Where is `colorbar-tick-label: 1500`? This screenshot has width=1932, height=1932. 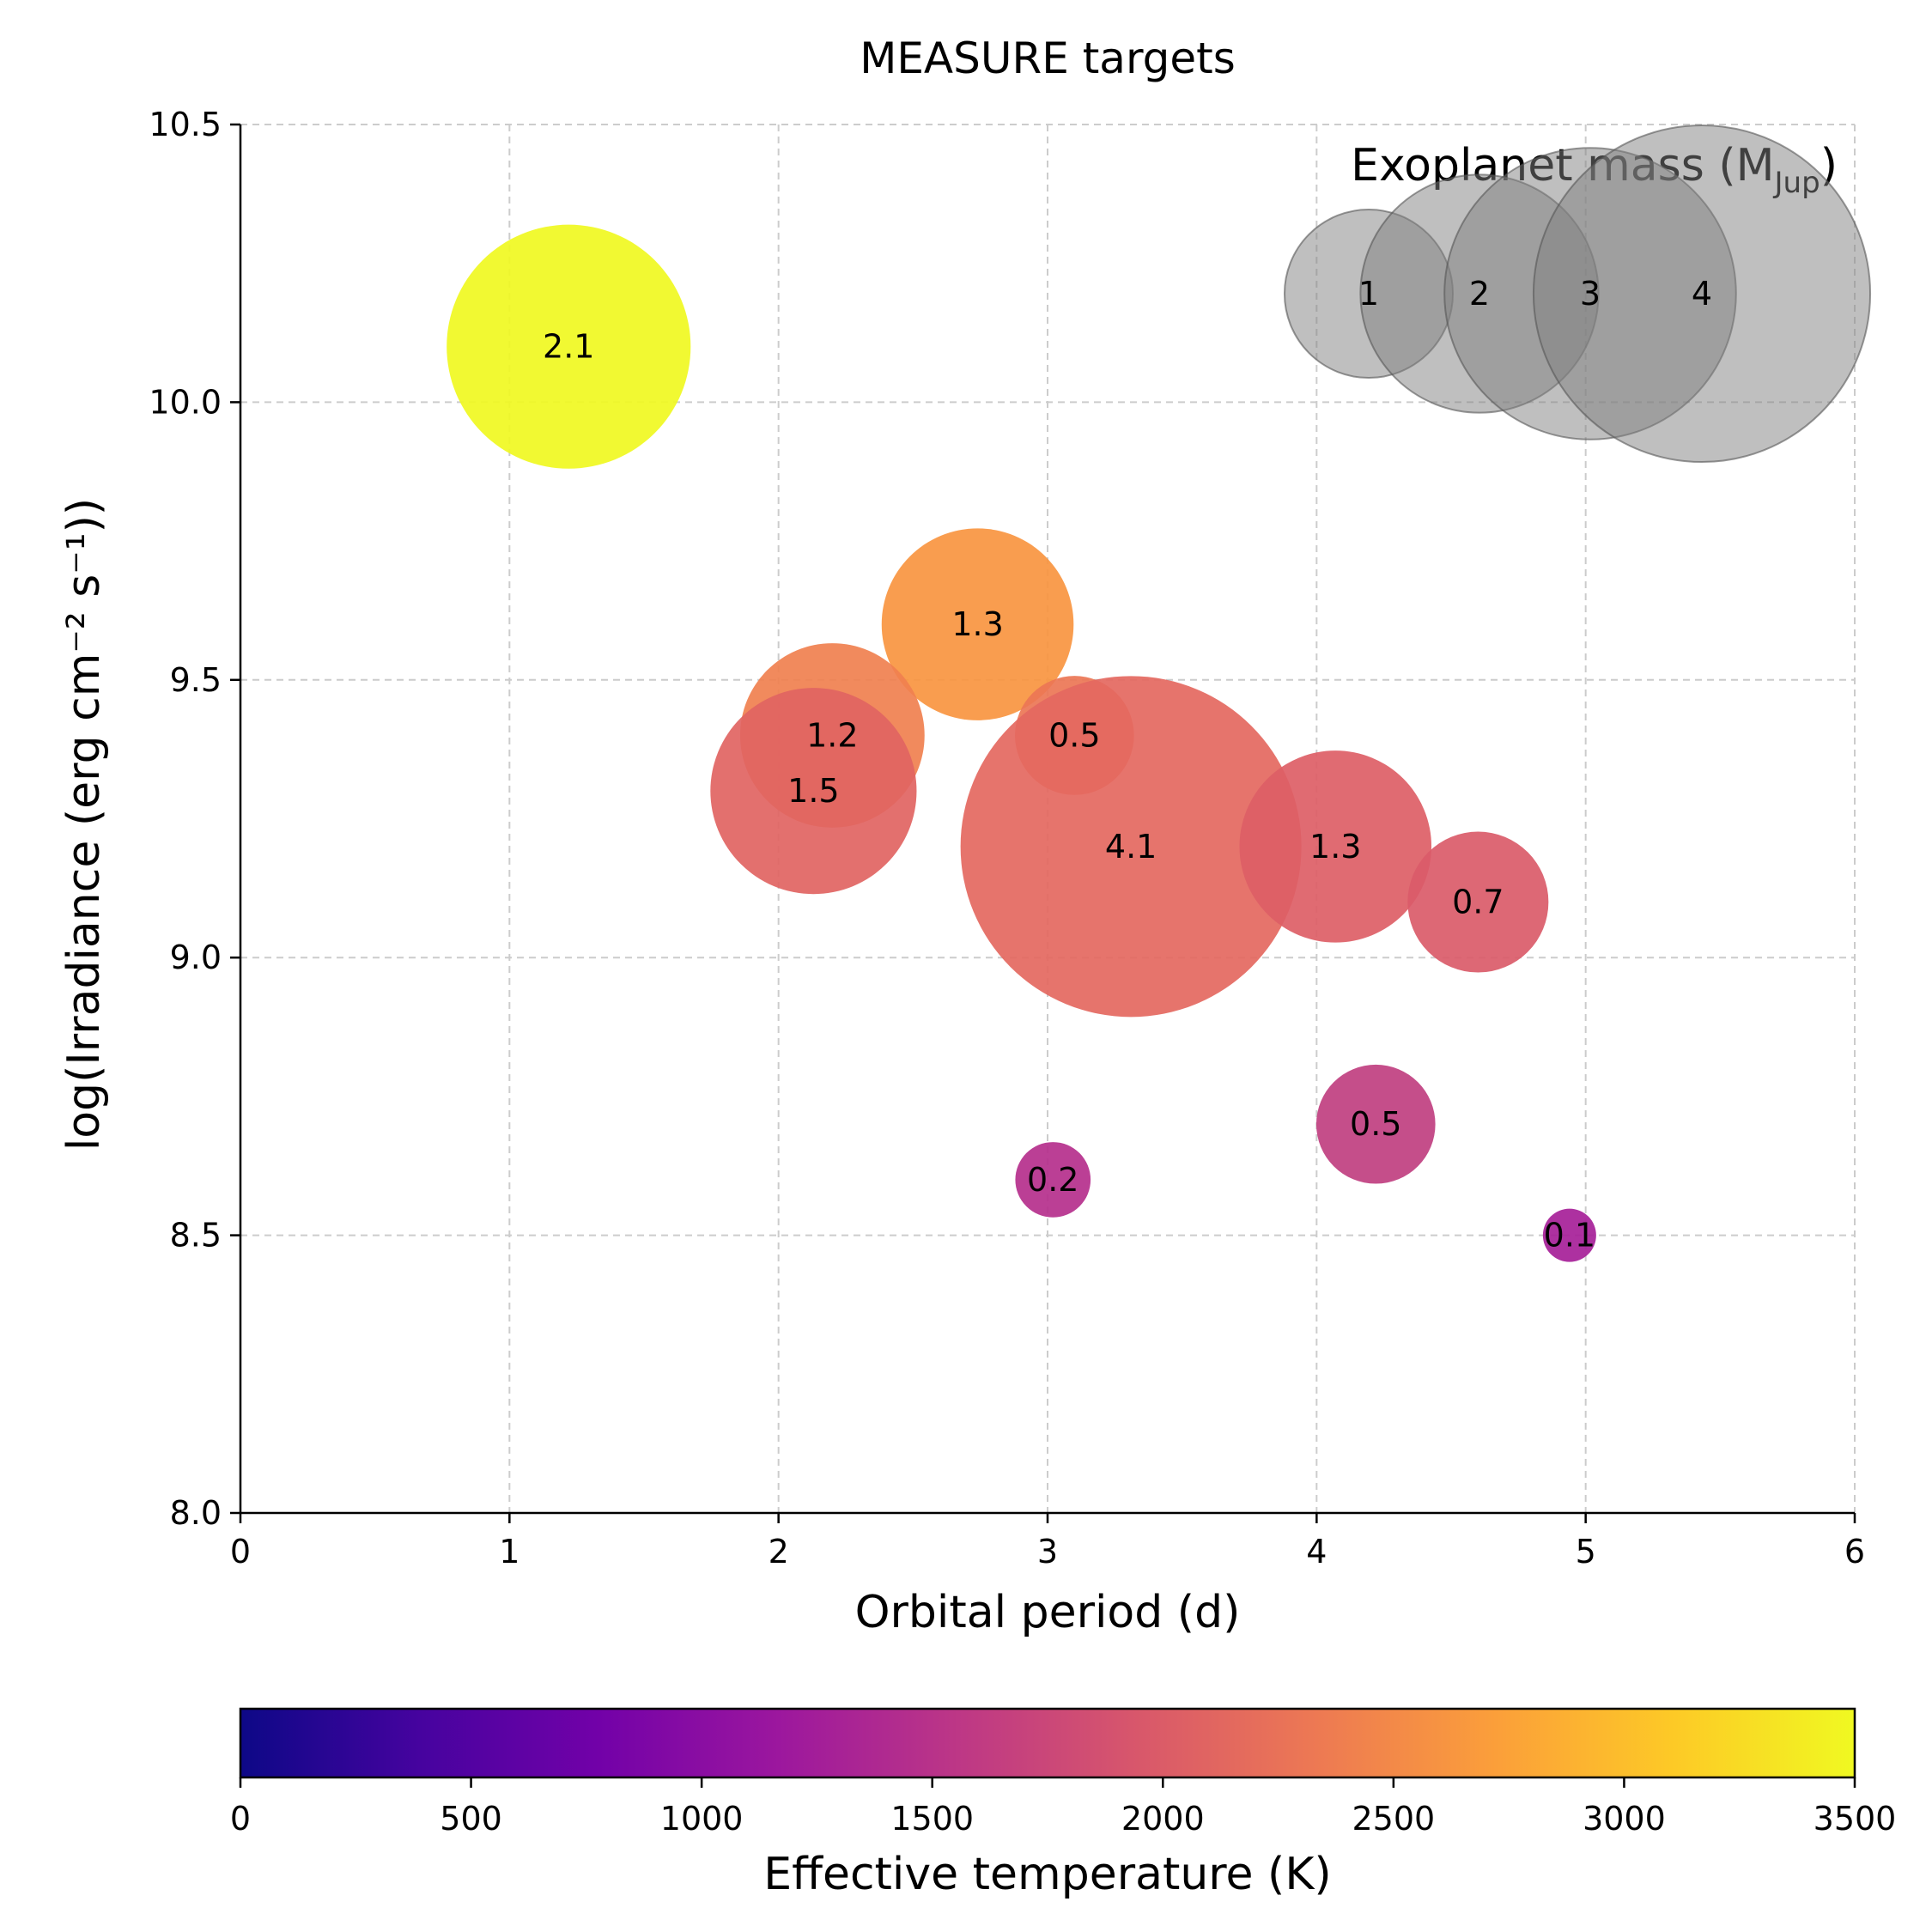 colorbar-tick-label: 1500 is located at coordinates (932, 1819).